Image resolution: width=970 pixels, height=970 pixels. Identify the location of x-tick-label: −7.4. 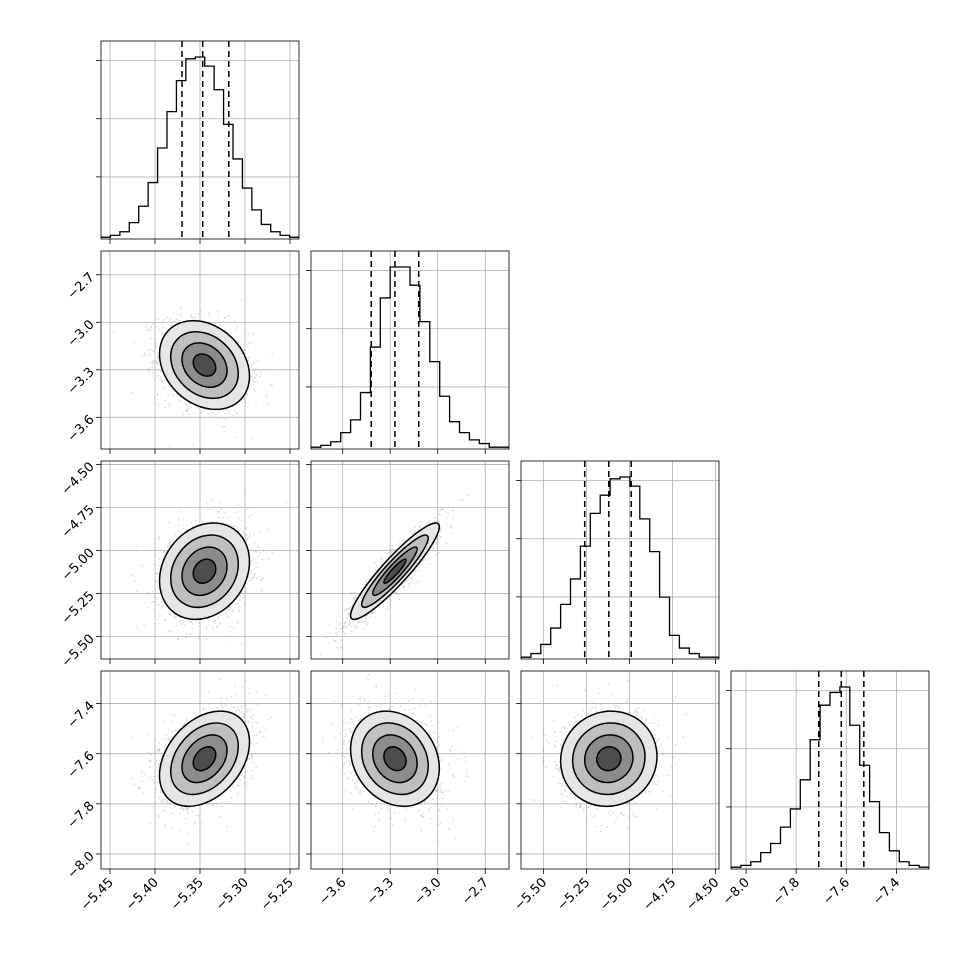
(886, 891).